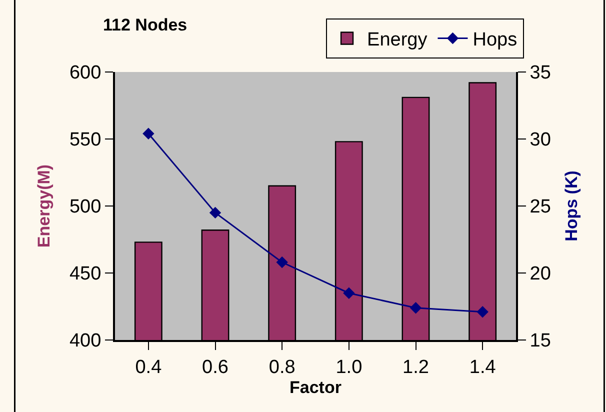 The height and width of the screenshot is (412, 606). What do you see at coordinates (44, 206) in the screenshot?
I see `y-axis-title: Energy(M)` at bounding box center [44, 206].